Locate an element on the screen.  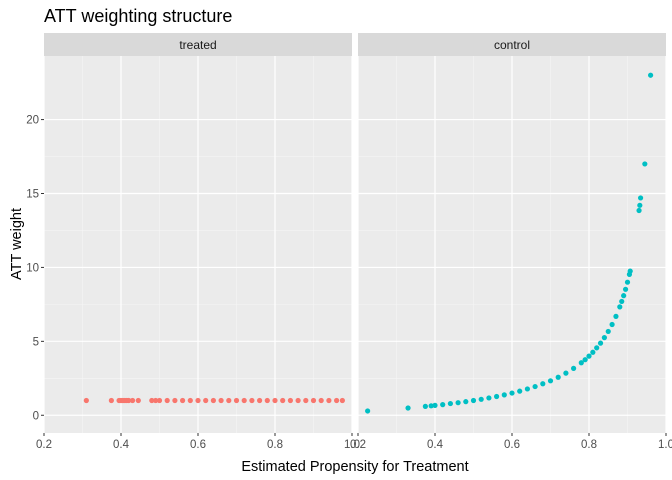
strip-control is located at coordinates (512, 44).